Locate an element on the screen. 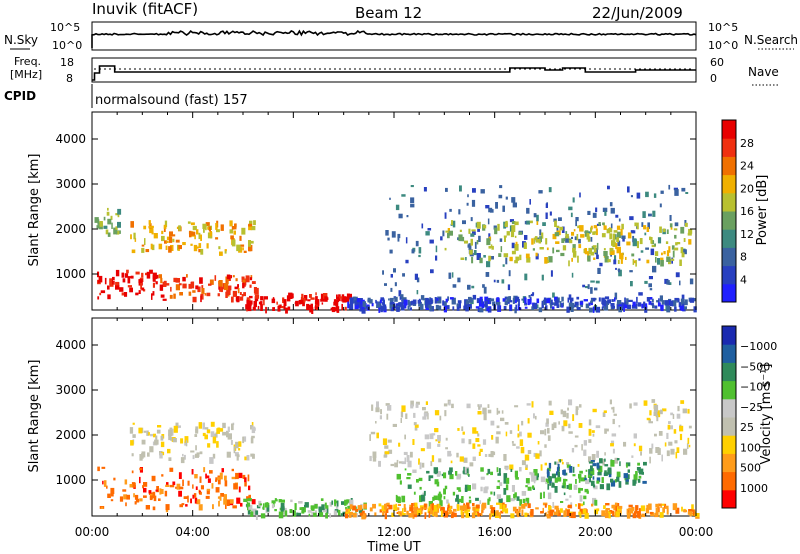 This screenshot has height=554, width=800. y-tick-label: 4000 is located at coordinates (70, 139).